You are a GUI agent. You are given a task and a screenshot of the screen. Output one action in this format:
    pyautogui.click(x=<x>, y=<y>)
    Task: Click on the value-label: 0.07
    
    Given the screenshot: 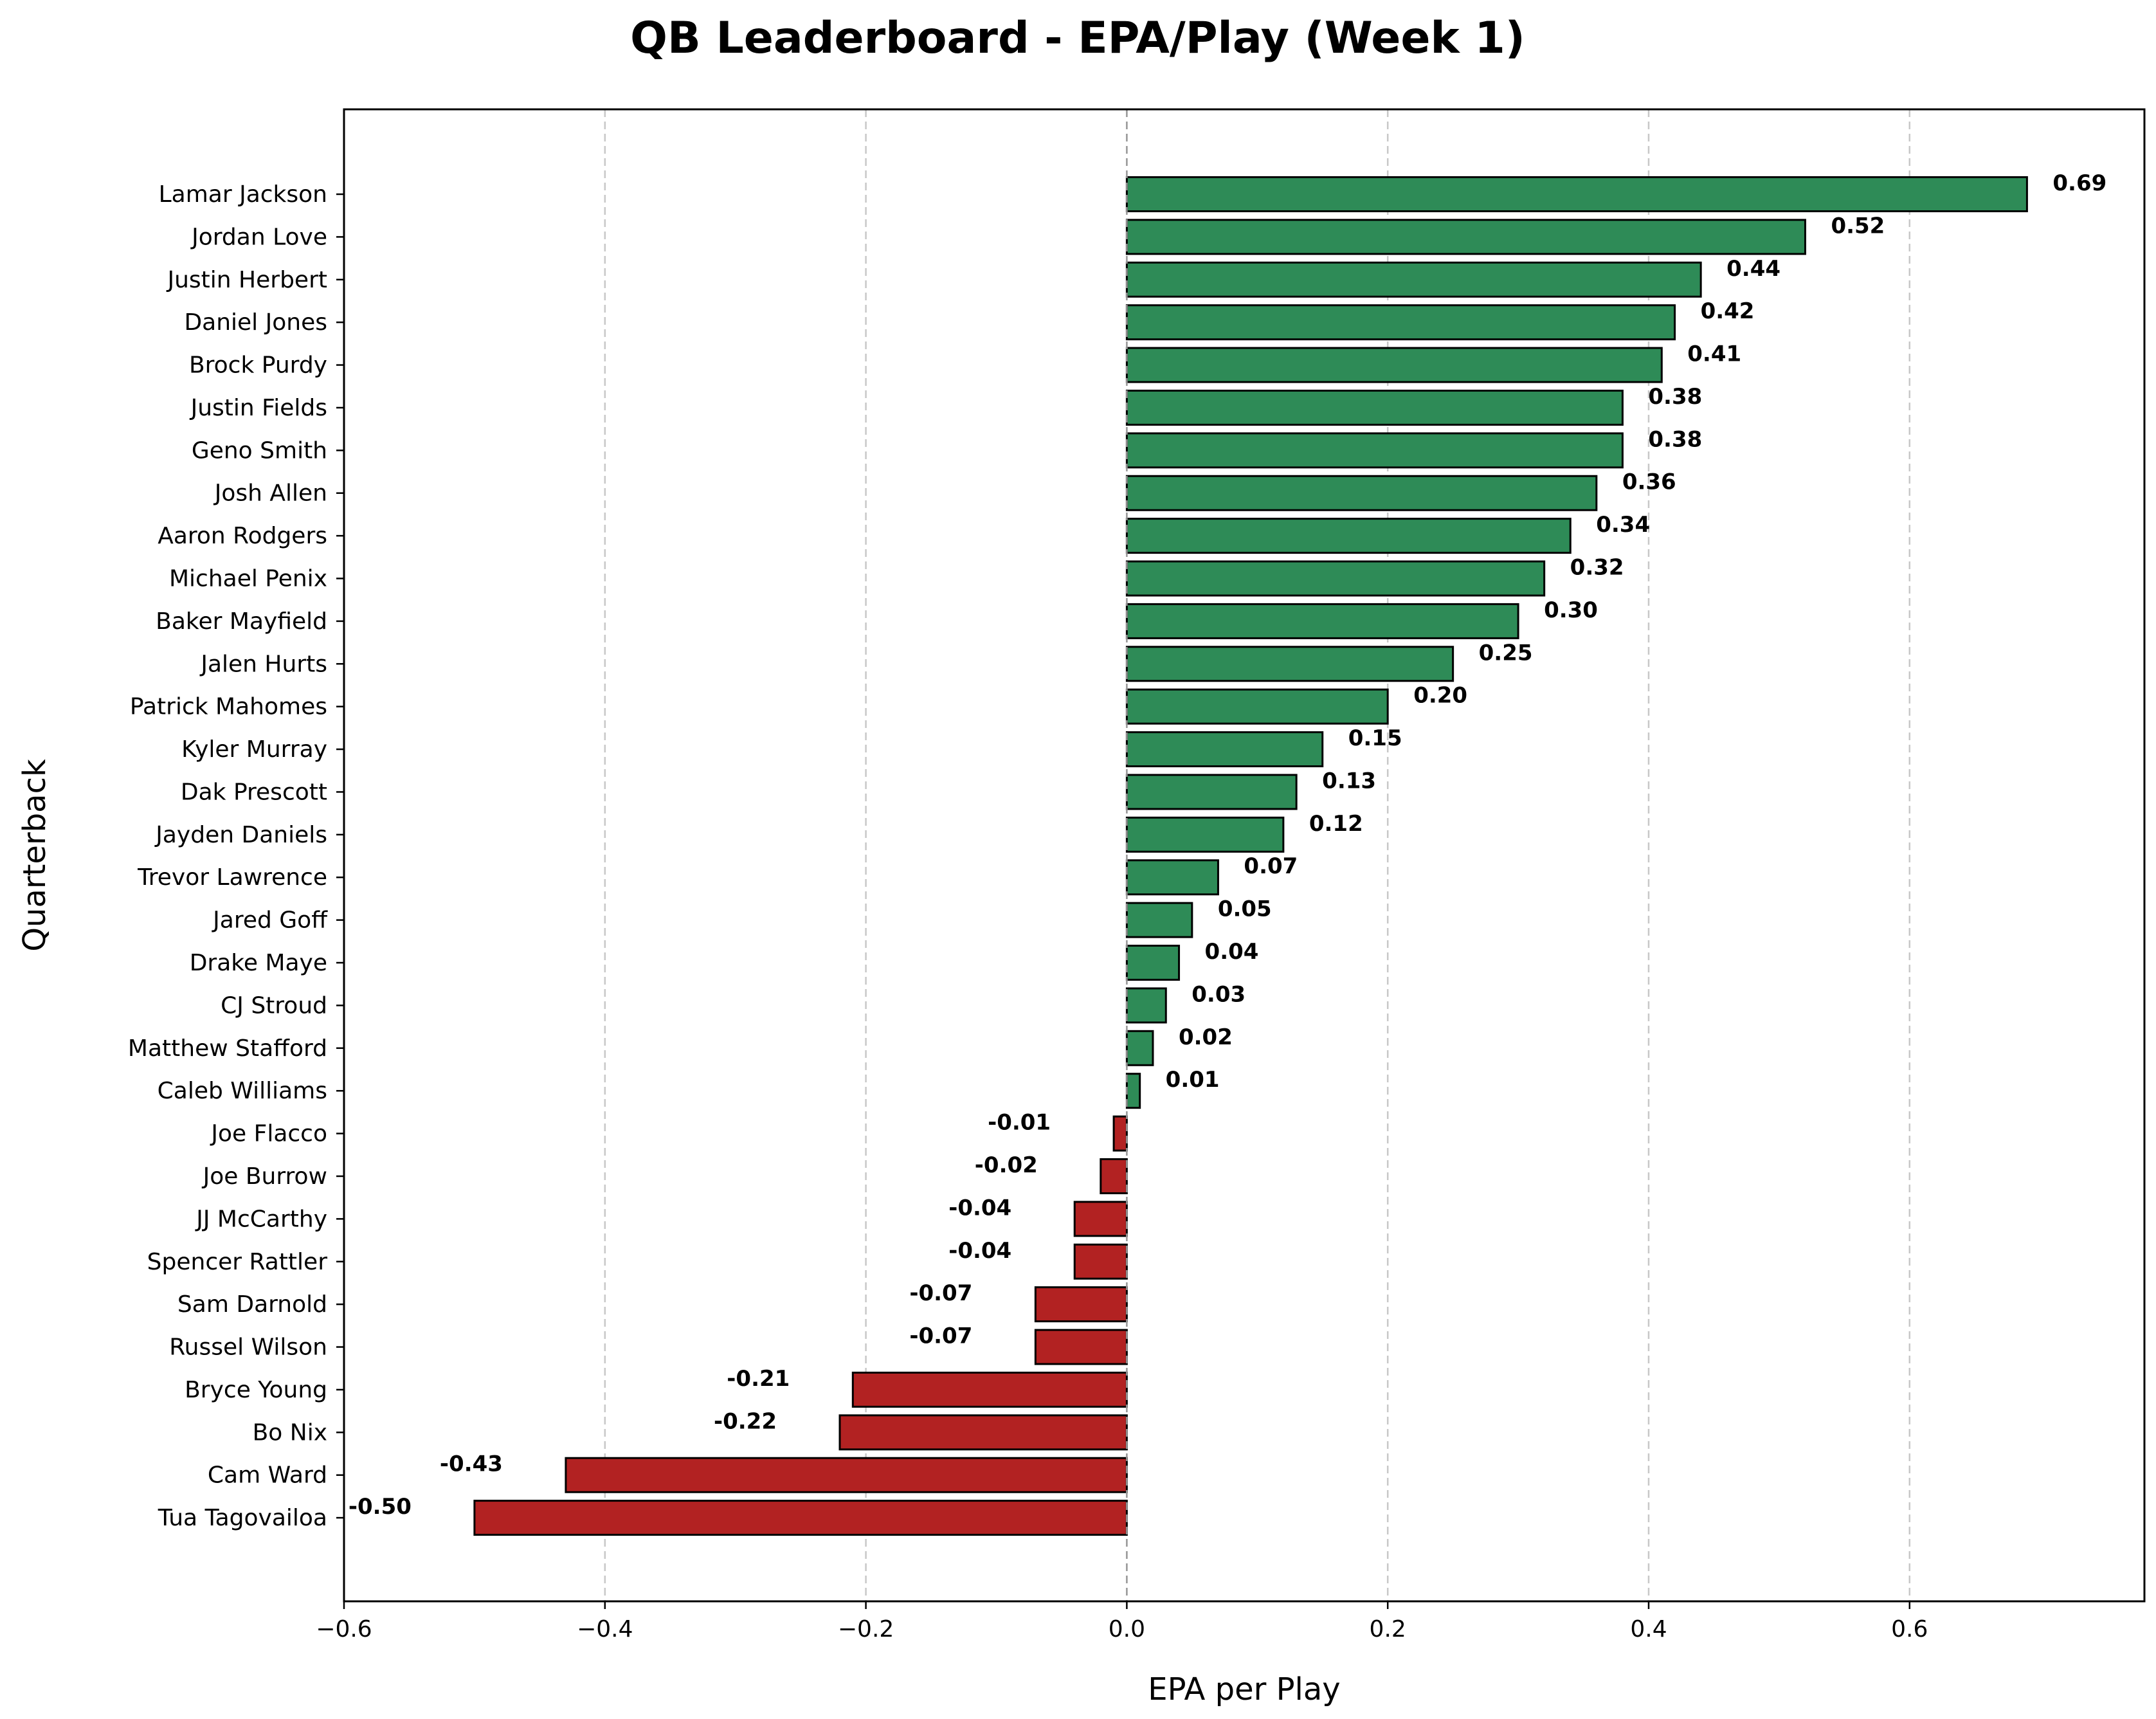 What is the action you would take?
    pyautogui.click(x=1271, y=866)
    